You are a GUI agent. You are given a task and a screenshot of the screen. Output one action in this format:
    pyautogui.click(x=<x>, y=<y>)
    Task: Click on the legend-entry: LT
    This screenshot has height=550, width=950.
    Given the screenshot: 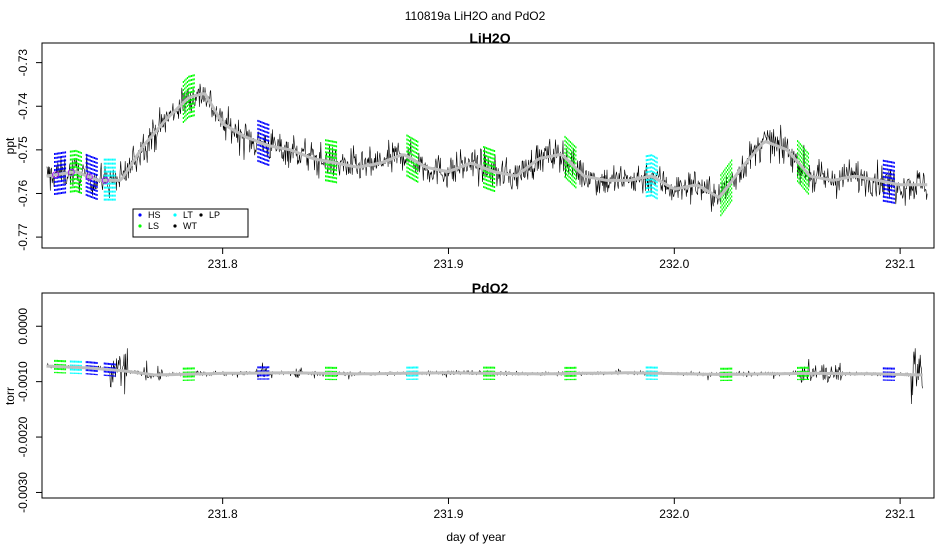 What is the action you would take?
    pyautogui.click(x=188, y=215)
    